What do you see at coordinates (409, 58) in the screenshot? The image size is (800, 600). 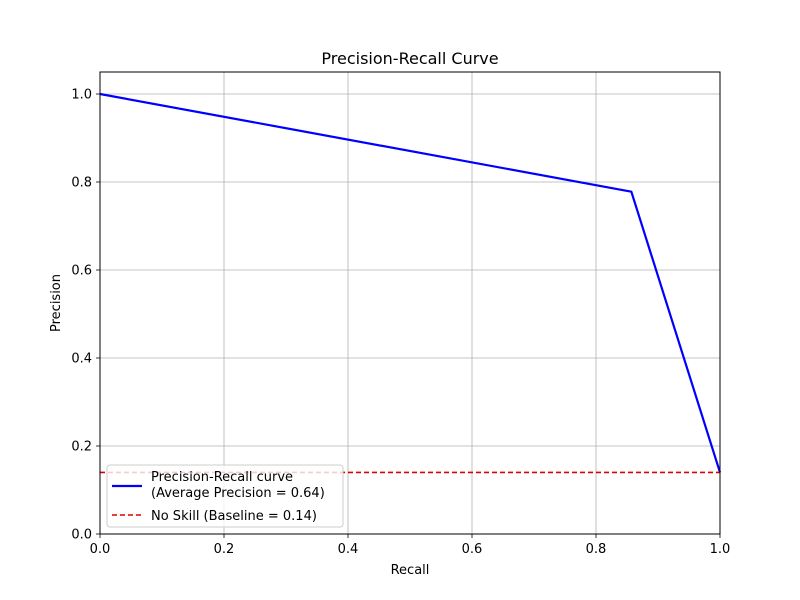 I see `chart-title: Precision-Recall Curve` at bounding box center [409, 58].